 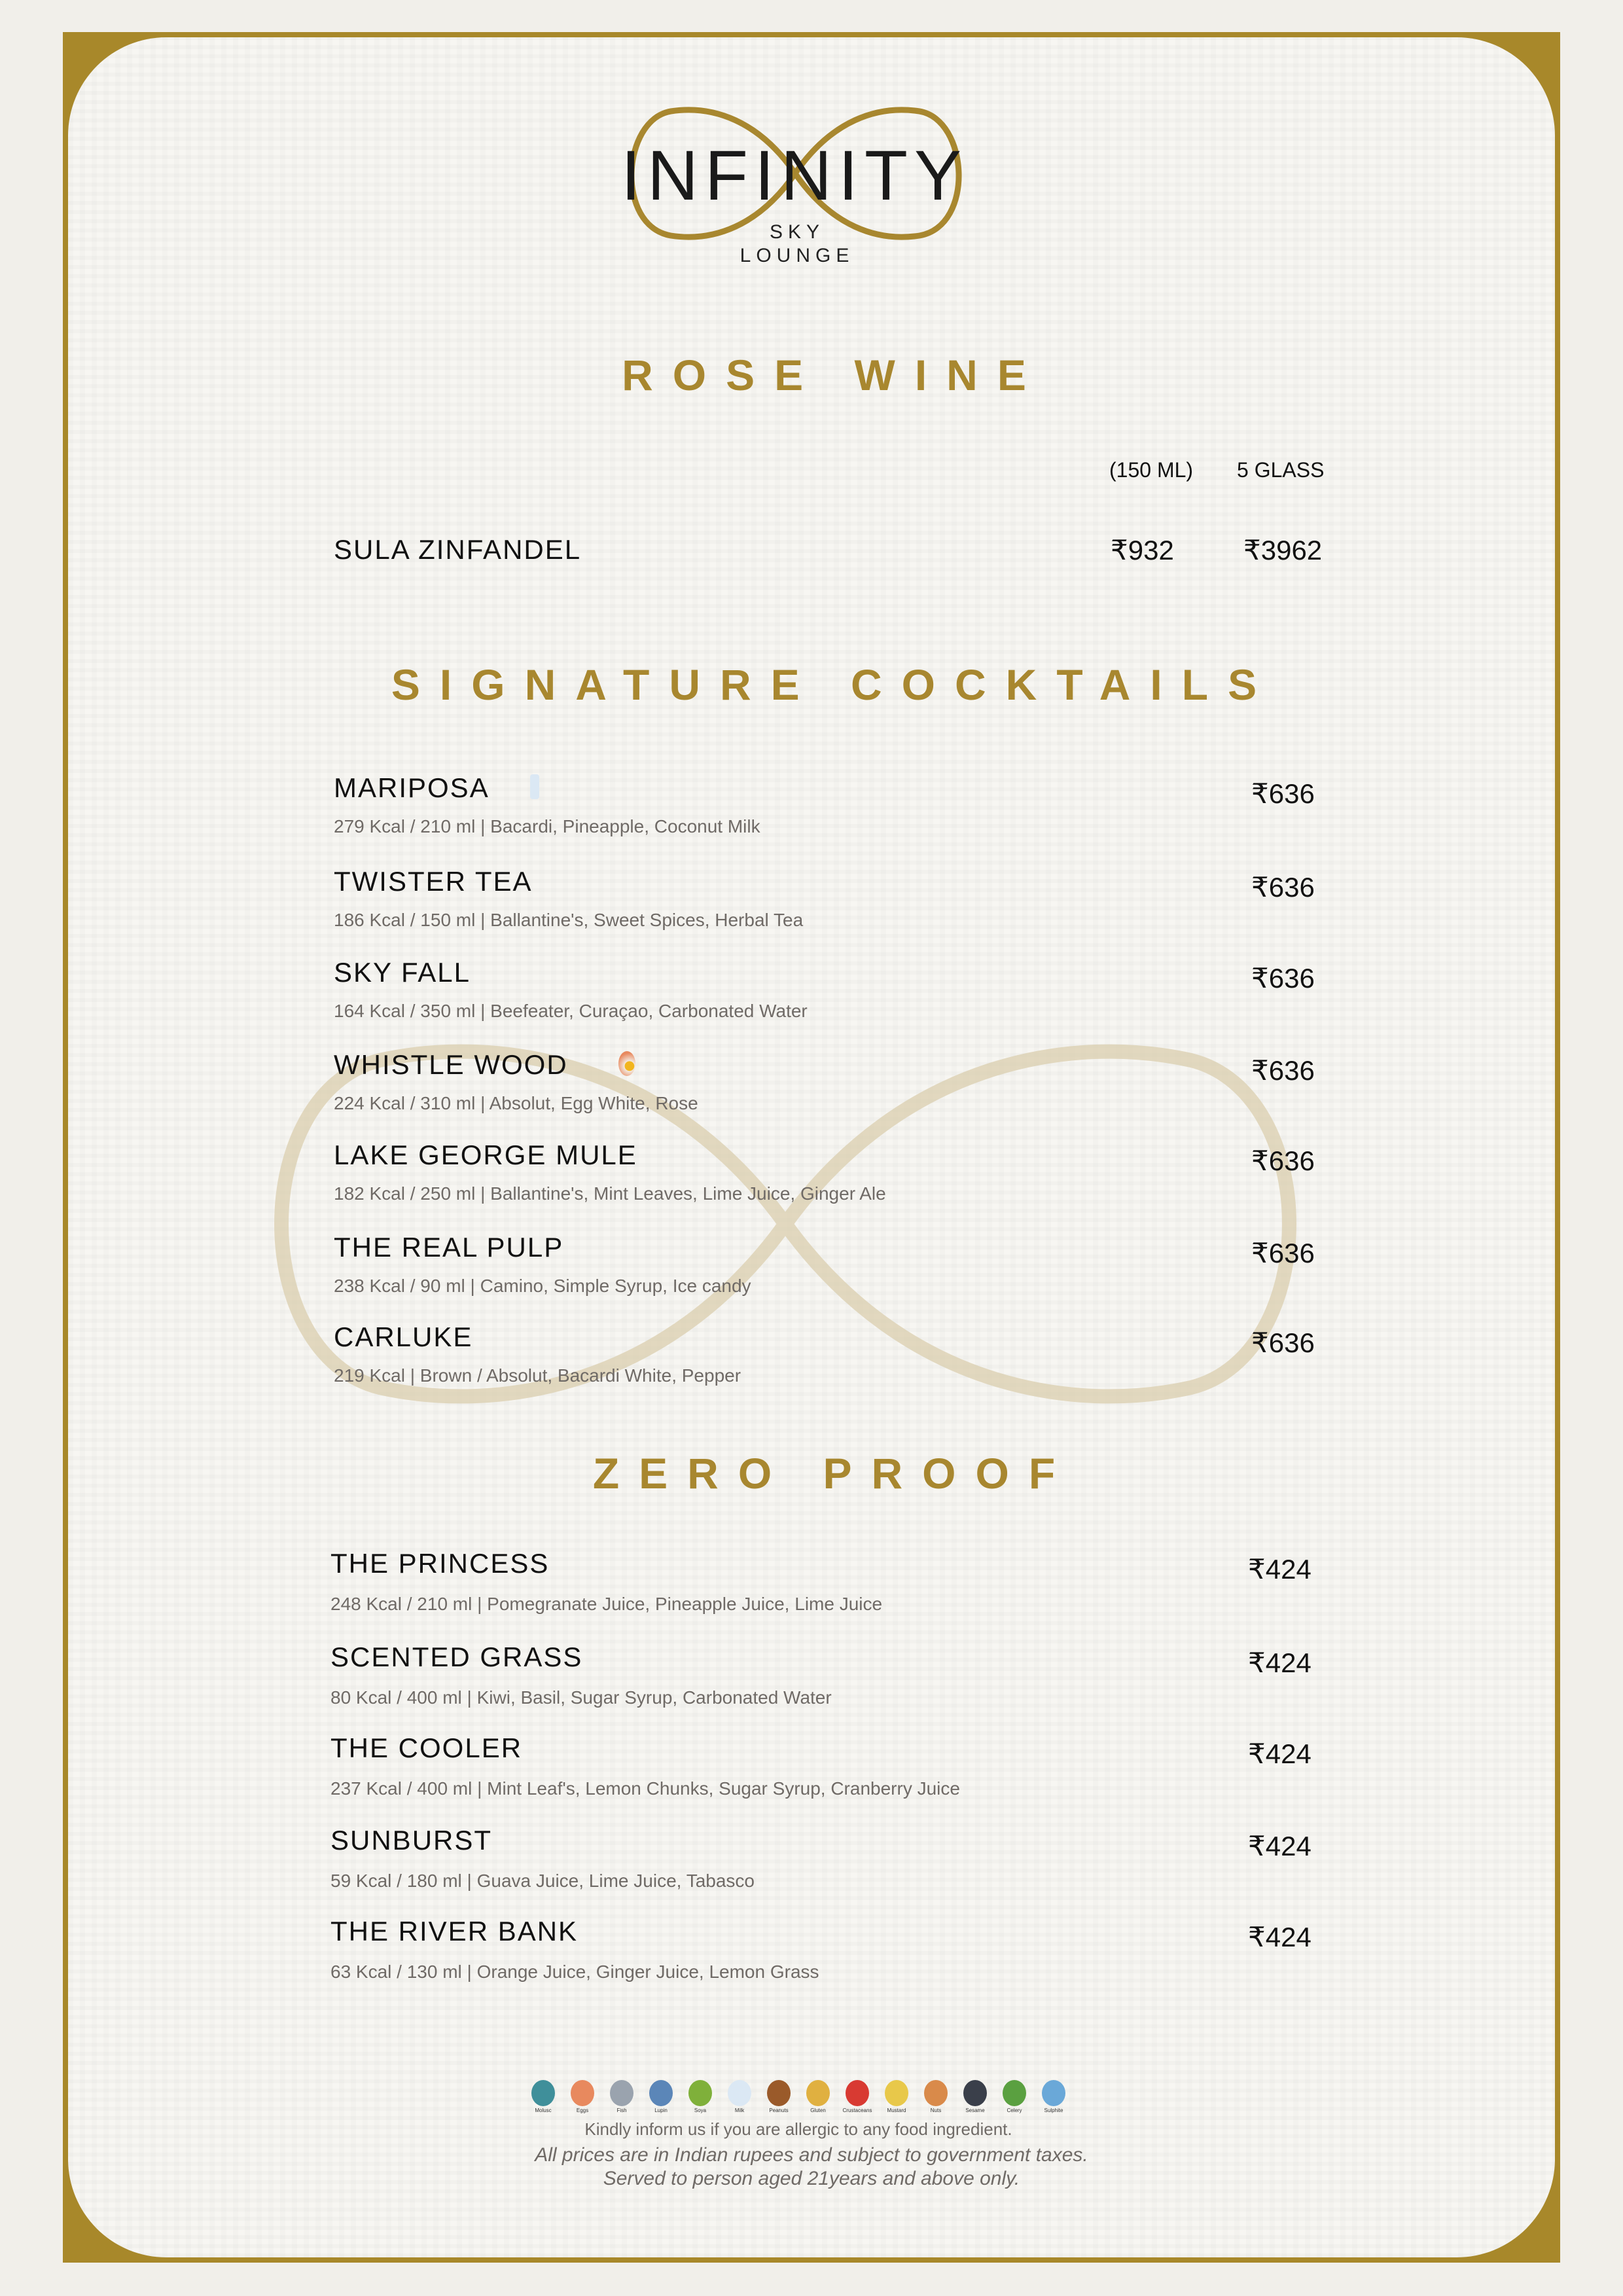 What do you see at coordinates (1015, 2093) in the screenshot?
I see `celery-icon` at bounding box center [1015, 2093].